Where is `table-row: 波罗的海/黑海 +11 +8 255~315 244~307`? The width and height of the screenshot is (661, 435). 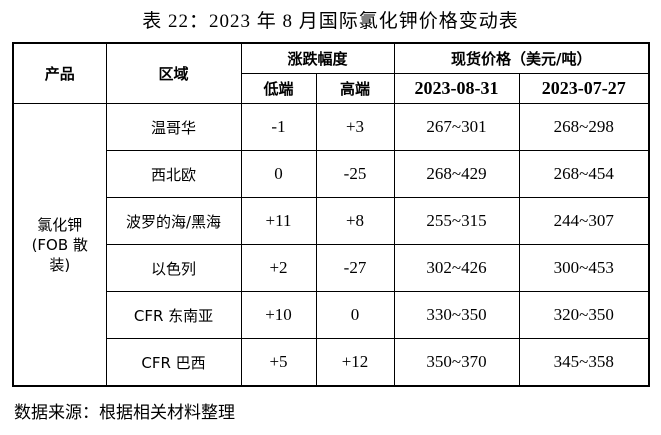 table-row: 波罗的海/黑海 +11 +8 255~315 244~307 is located at coordinates (331, 221).